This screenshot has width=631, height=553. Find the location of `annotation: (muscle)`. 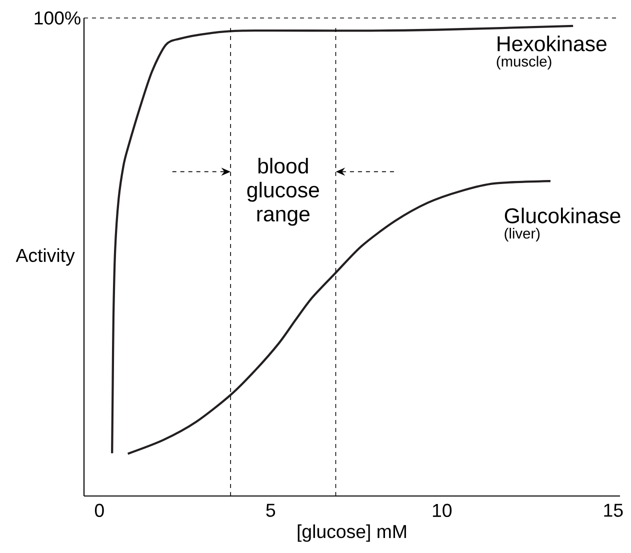

annotation: (muscle) is located at coordinates (524, 63).